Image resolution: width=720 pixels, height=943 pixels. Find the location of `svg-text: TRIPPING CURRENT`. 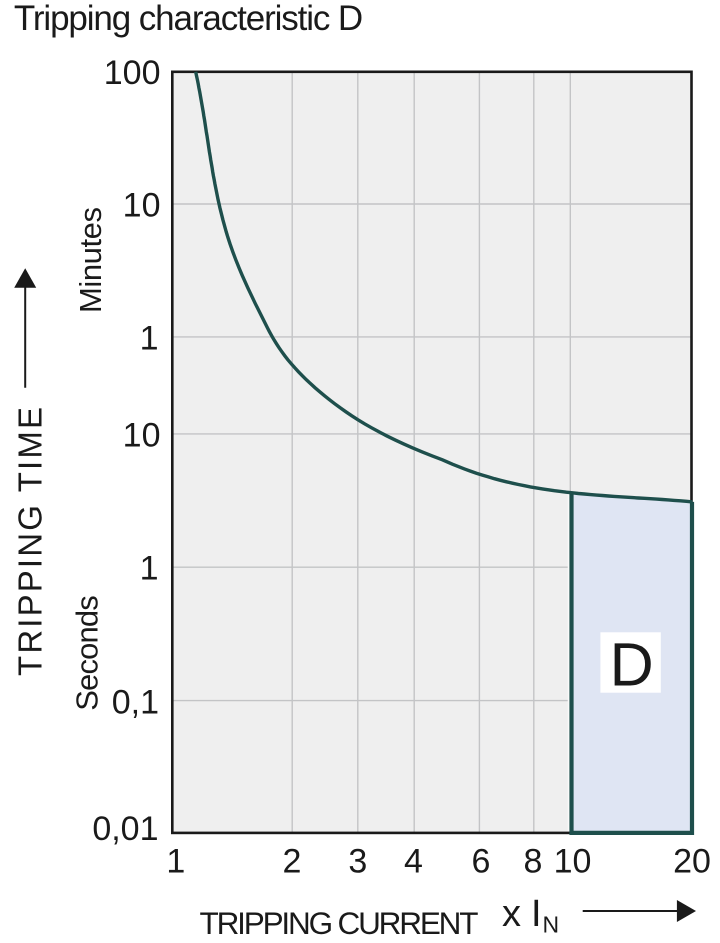

svg-text: TRIPPING CURRENT is located at coordinates (339, 923).